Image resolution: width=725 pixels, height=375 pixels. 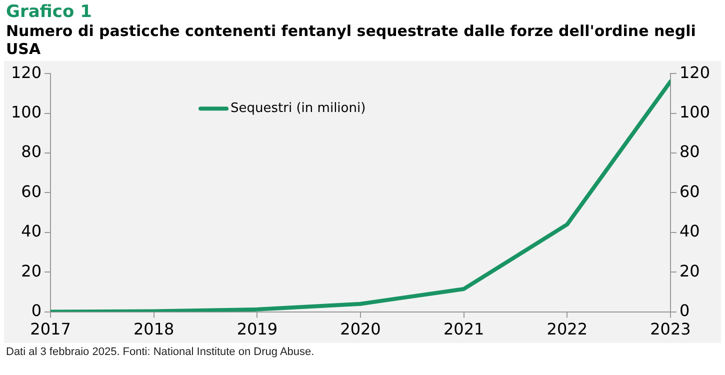 What do you see at coordinates (689, 270) in the screenshot?
I see `y2-tick-label: 20` at bounding box center [689, 270].